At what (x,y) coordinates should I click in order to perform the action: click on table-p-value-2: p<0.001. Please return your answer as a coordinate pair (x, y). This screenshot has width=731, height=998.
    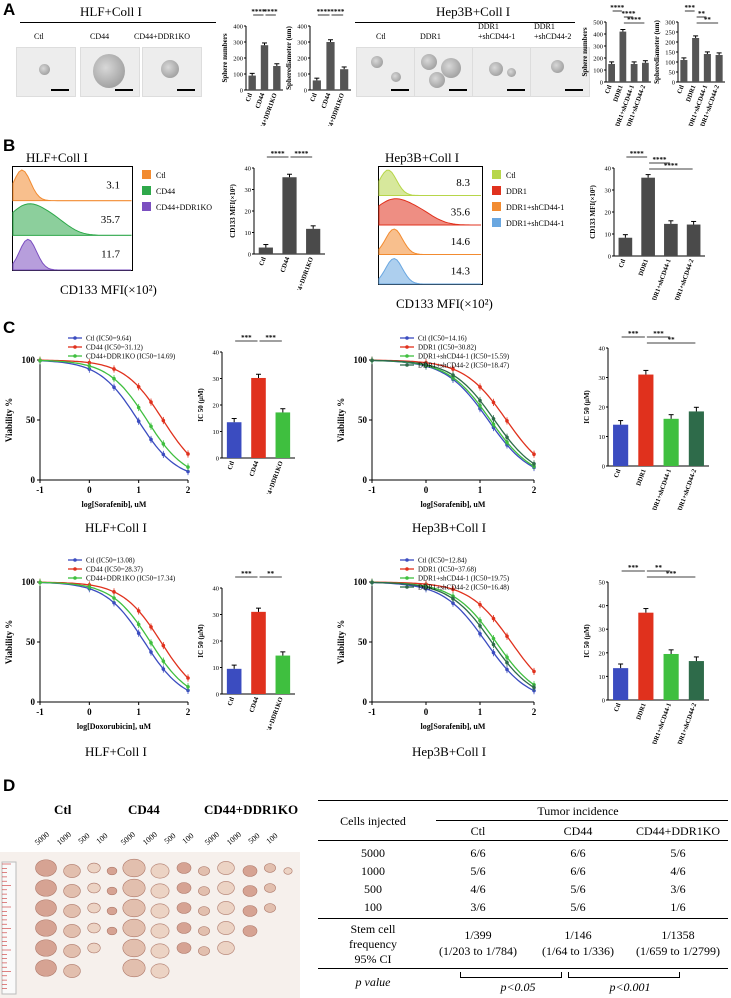
    Looking at the image, I should click on (630, 987).